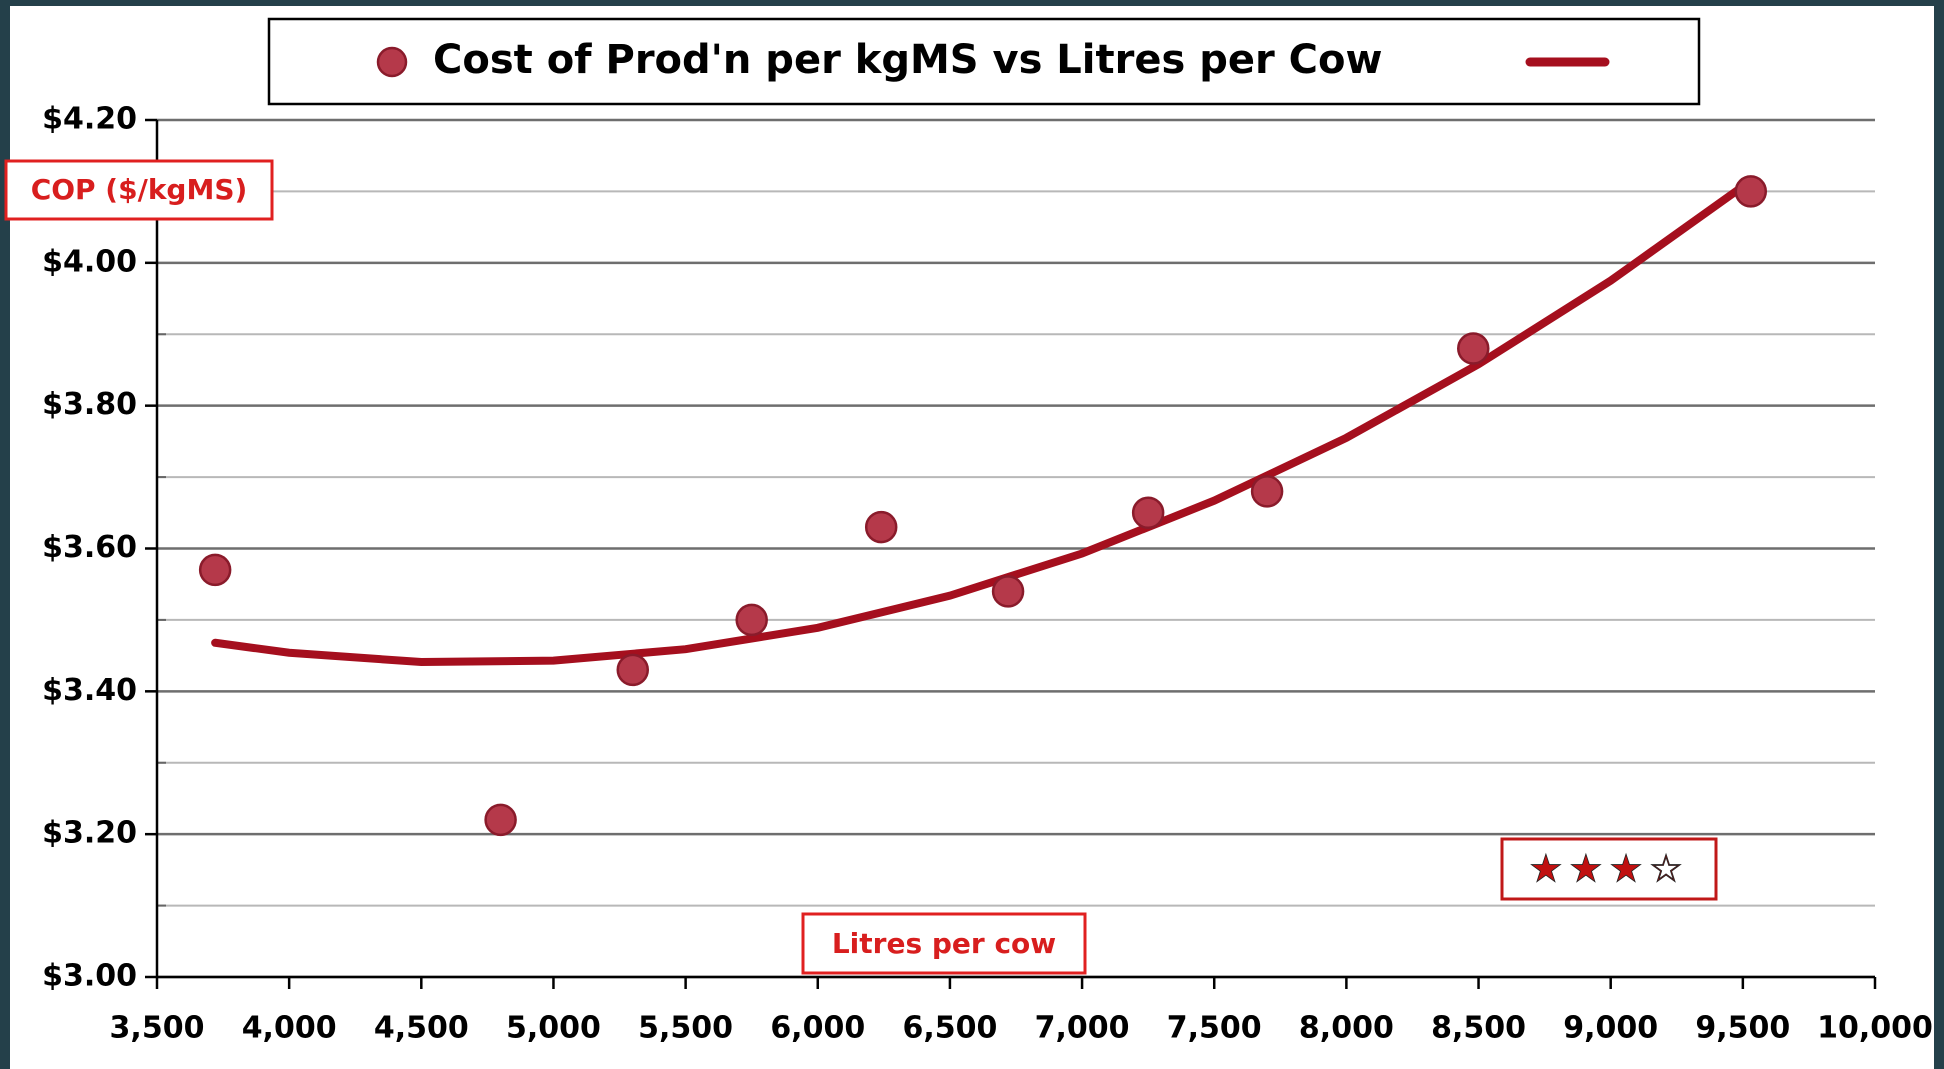 The height and width of the screenshot is (1069, 1944). What do you see at coordinates (817, 1028) in the screenshot?
I see `x-tick-label: 6,000` at bounding box center [817, 1028].